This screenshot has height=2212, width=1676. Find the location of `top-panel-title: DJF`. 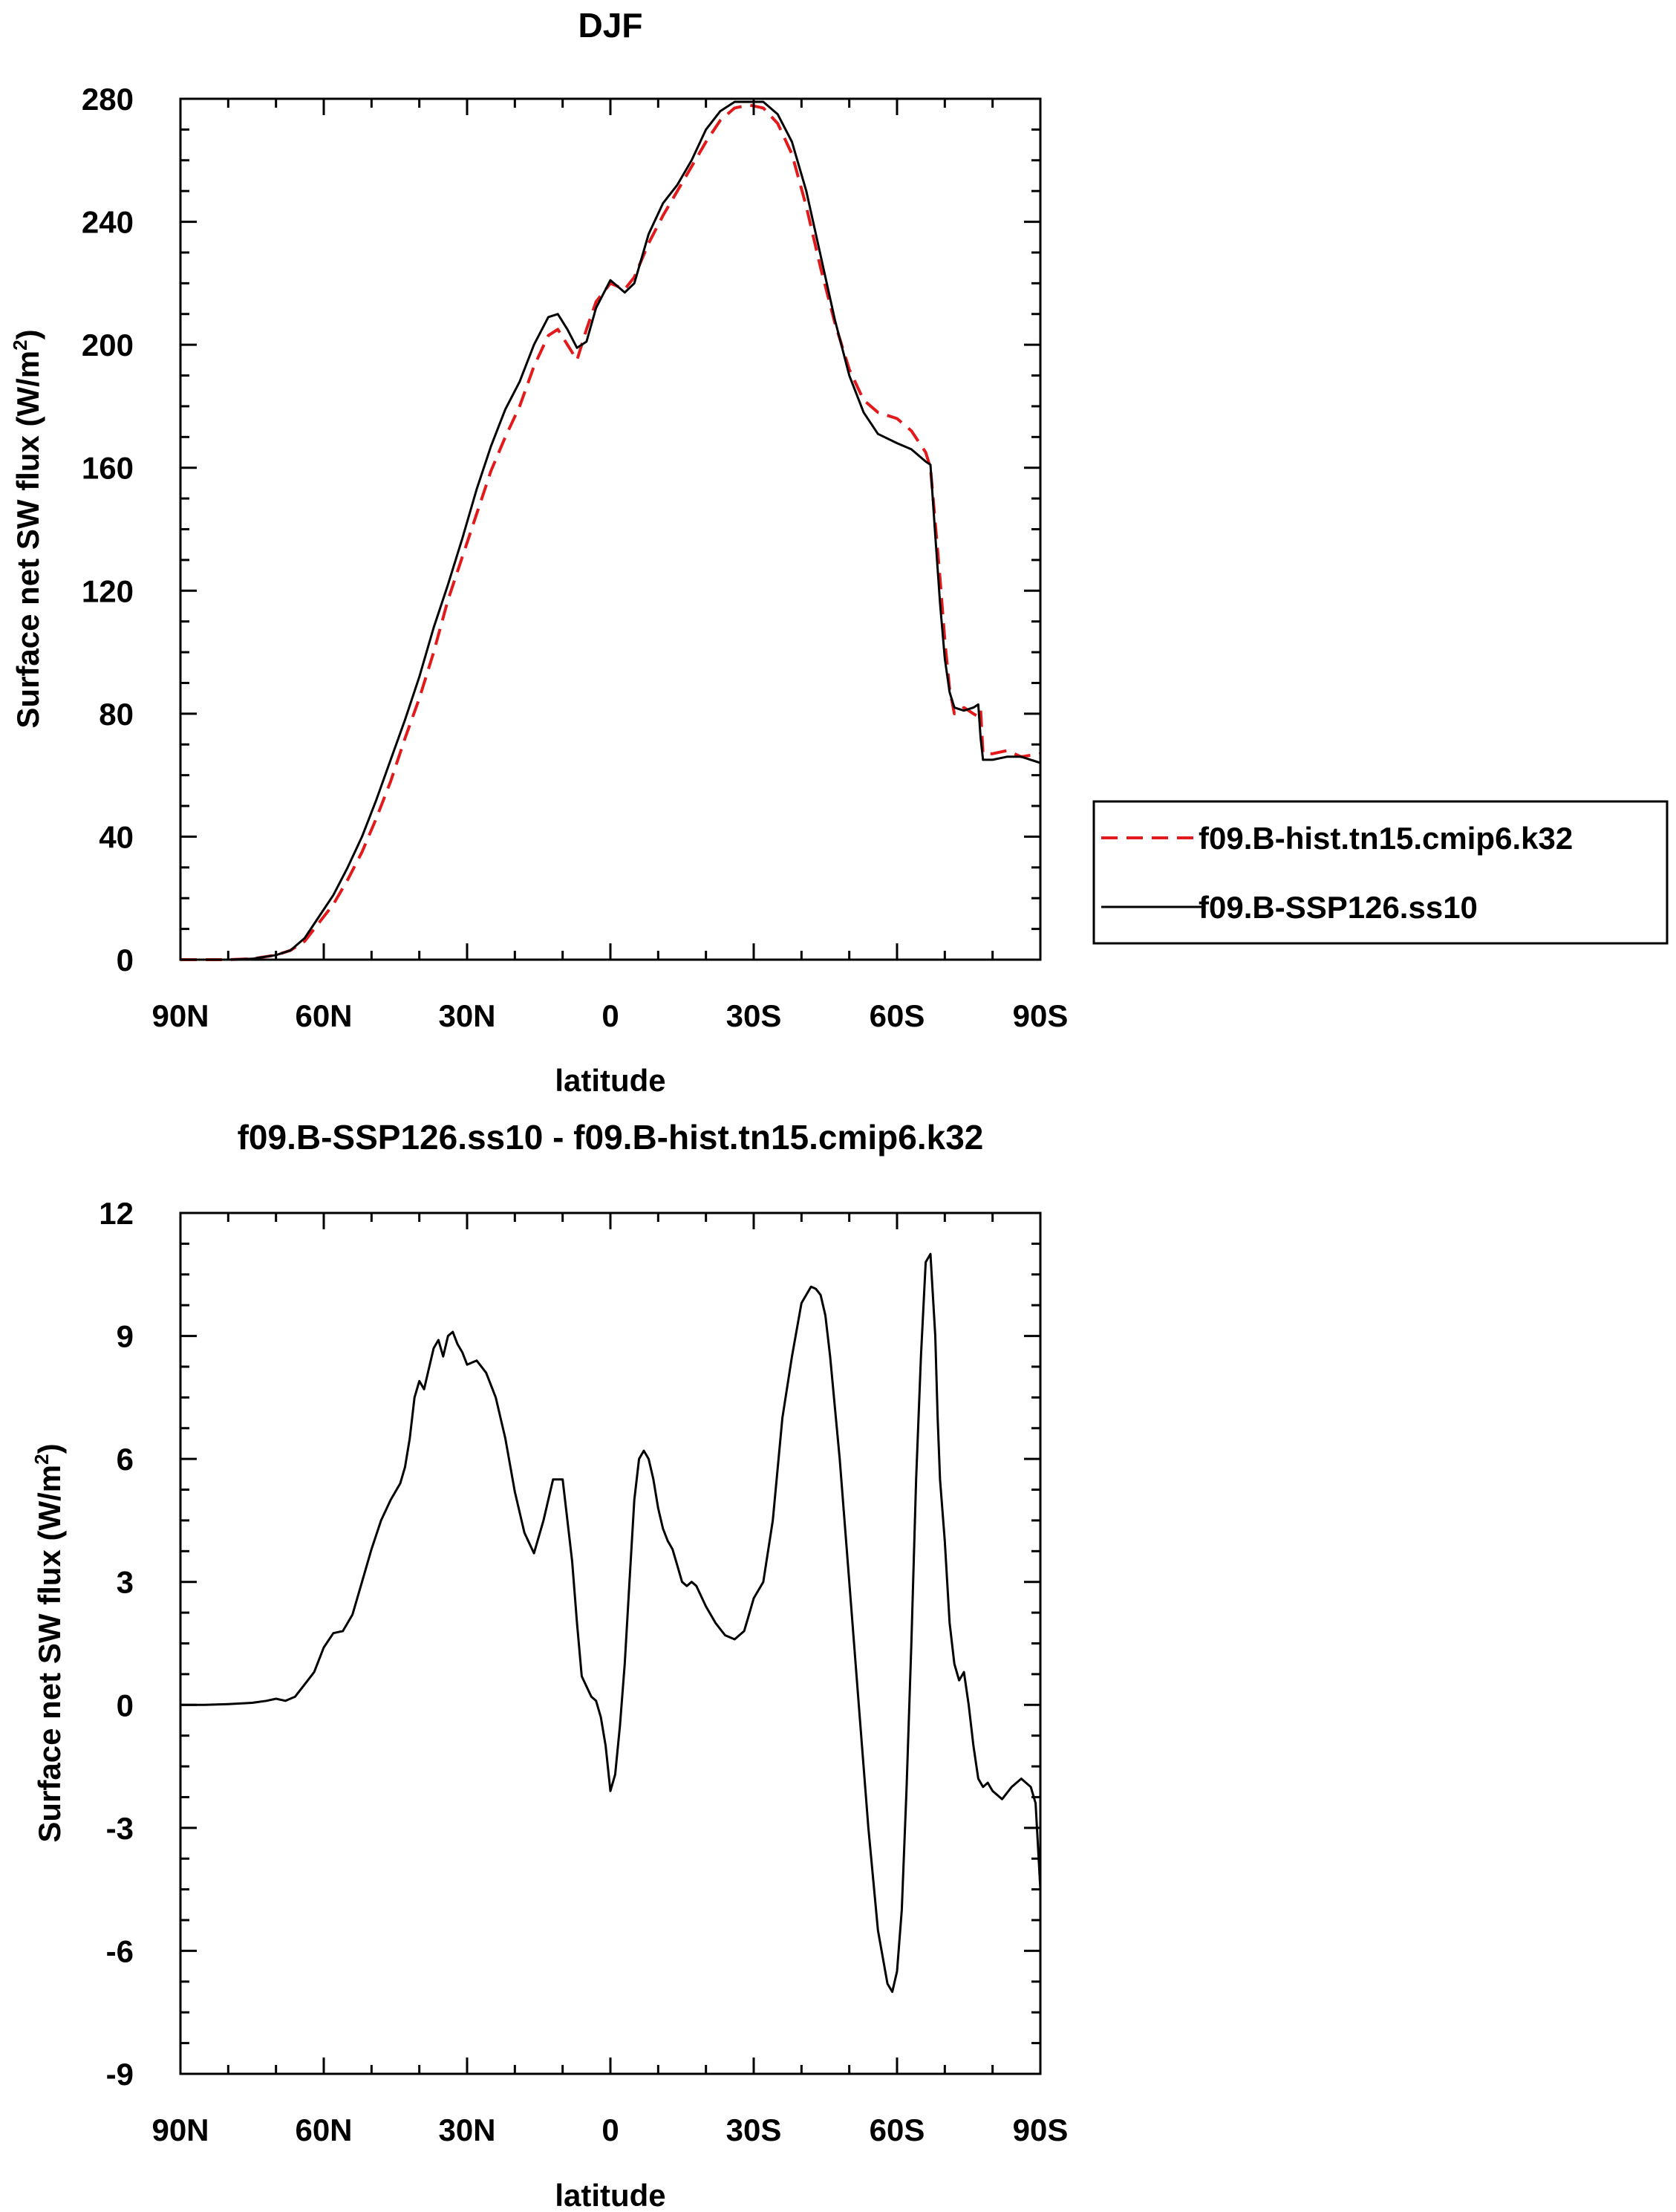

top-panel-title: DJF is located at coordinates (610, 26).